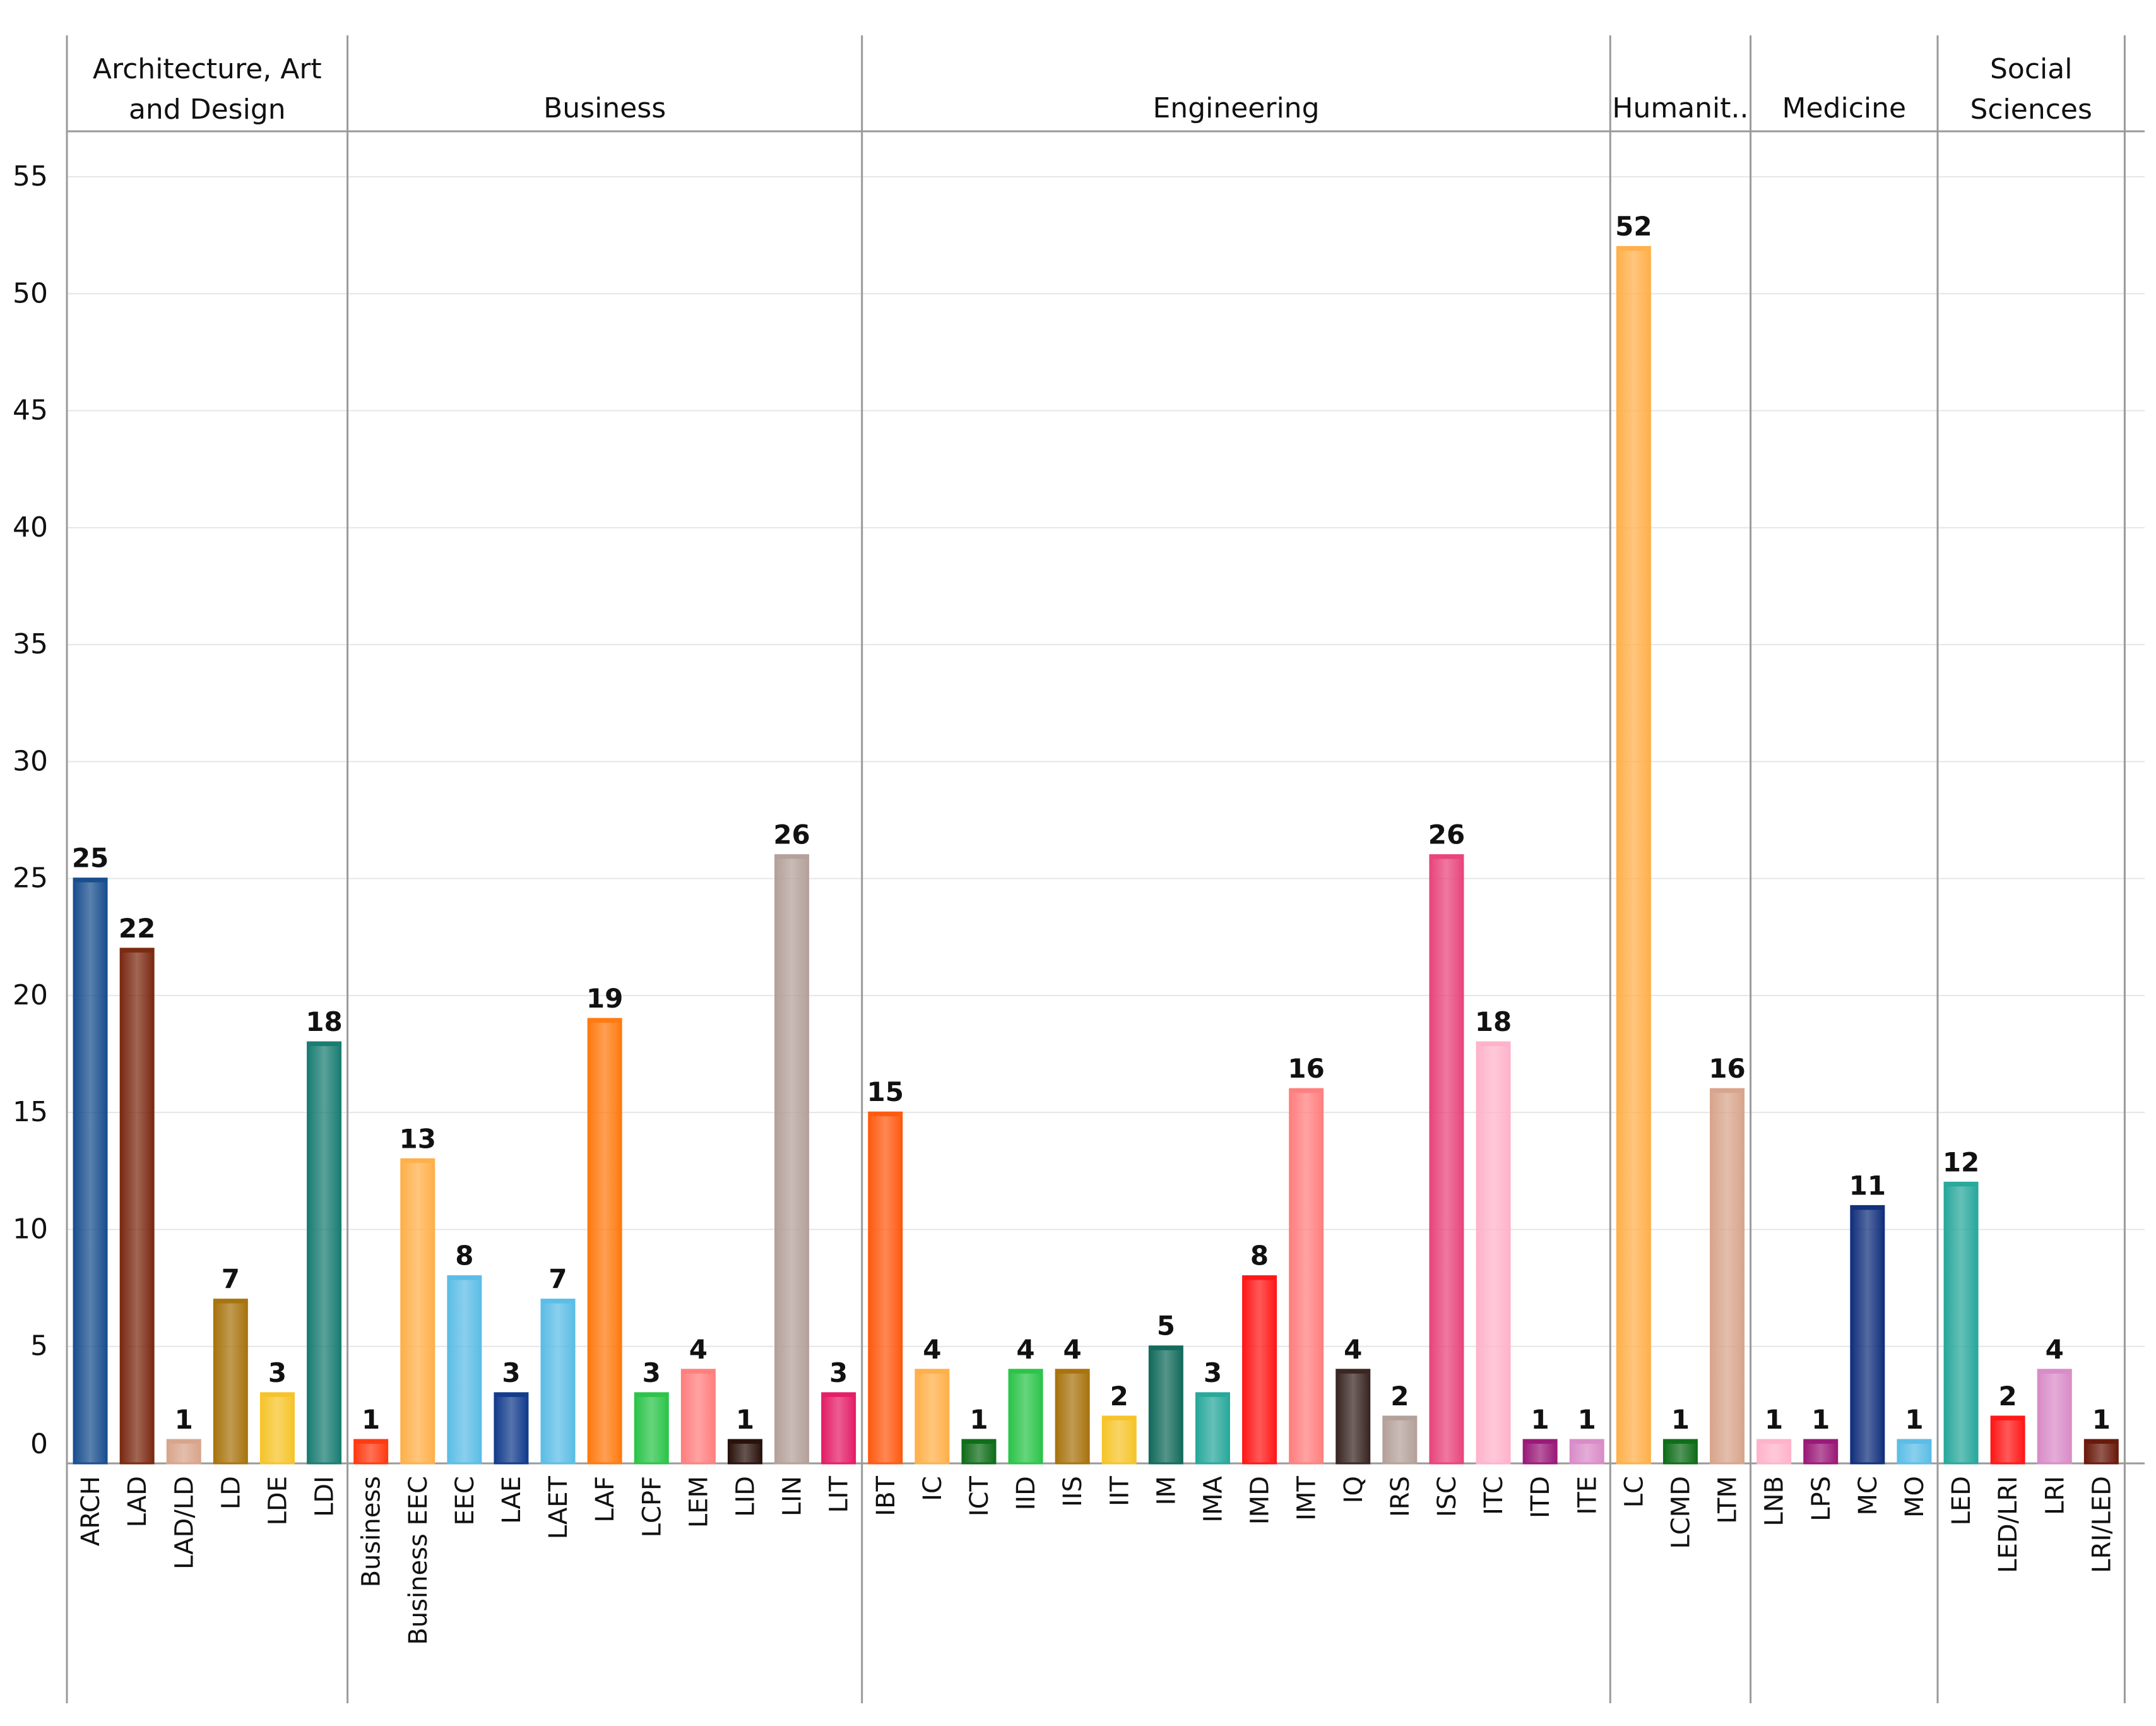 This screenshot has height=1726, width=2156. I want to click on data-label: 19, so click(605, 998).